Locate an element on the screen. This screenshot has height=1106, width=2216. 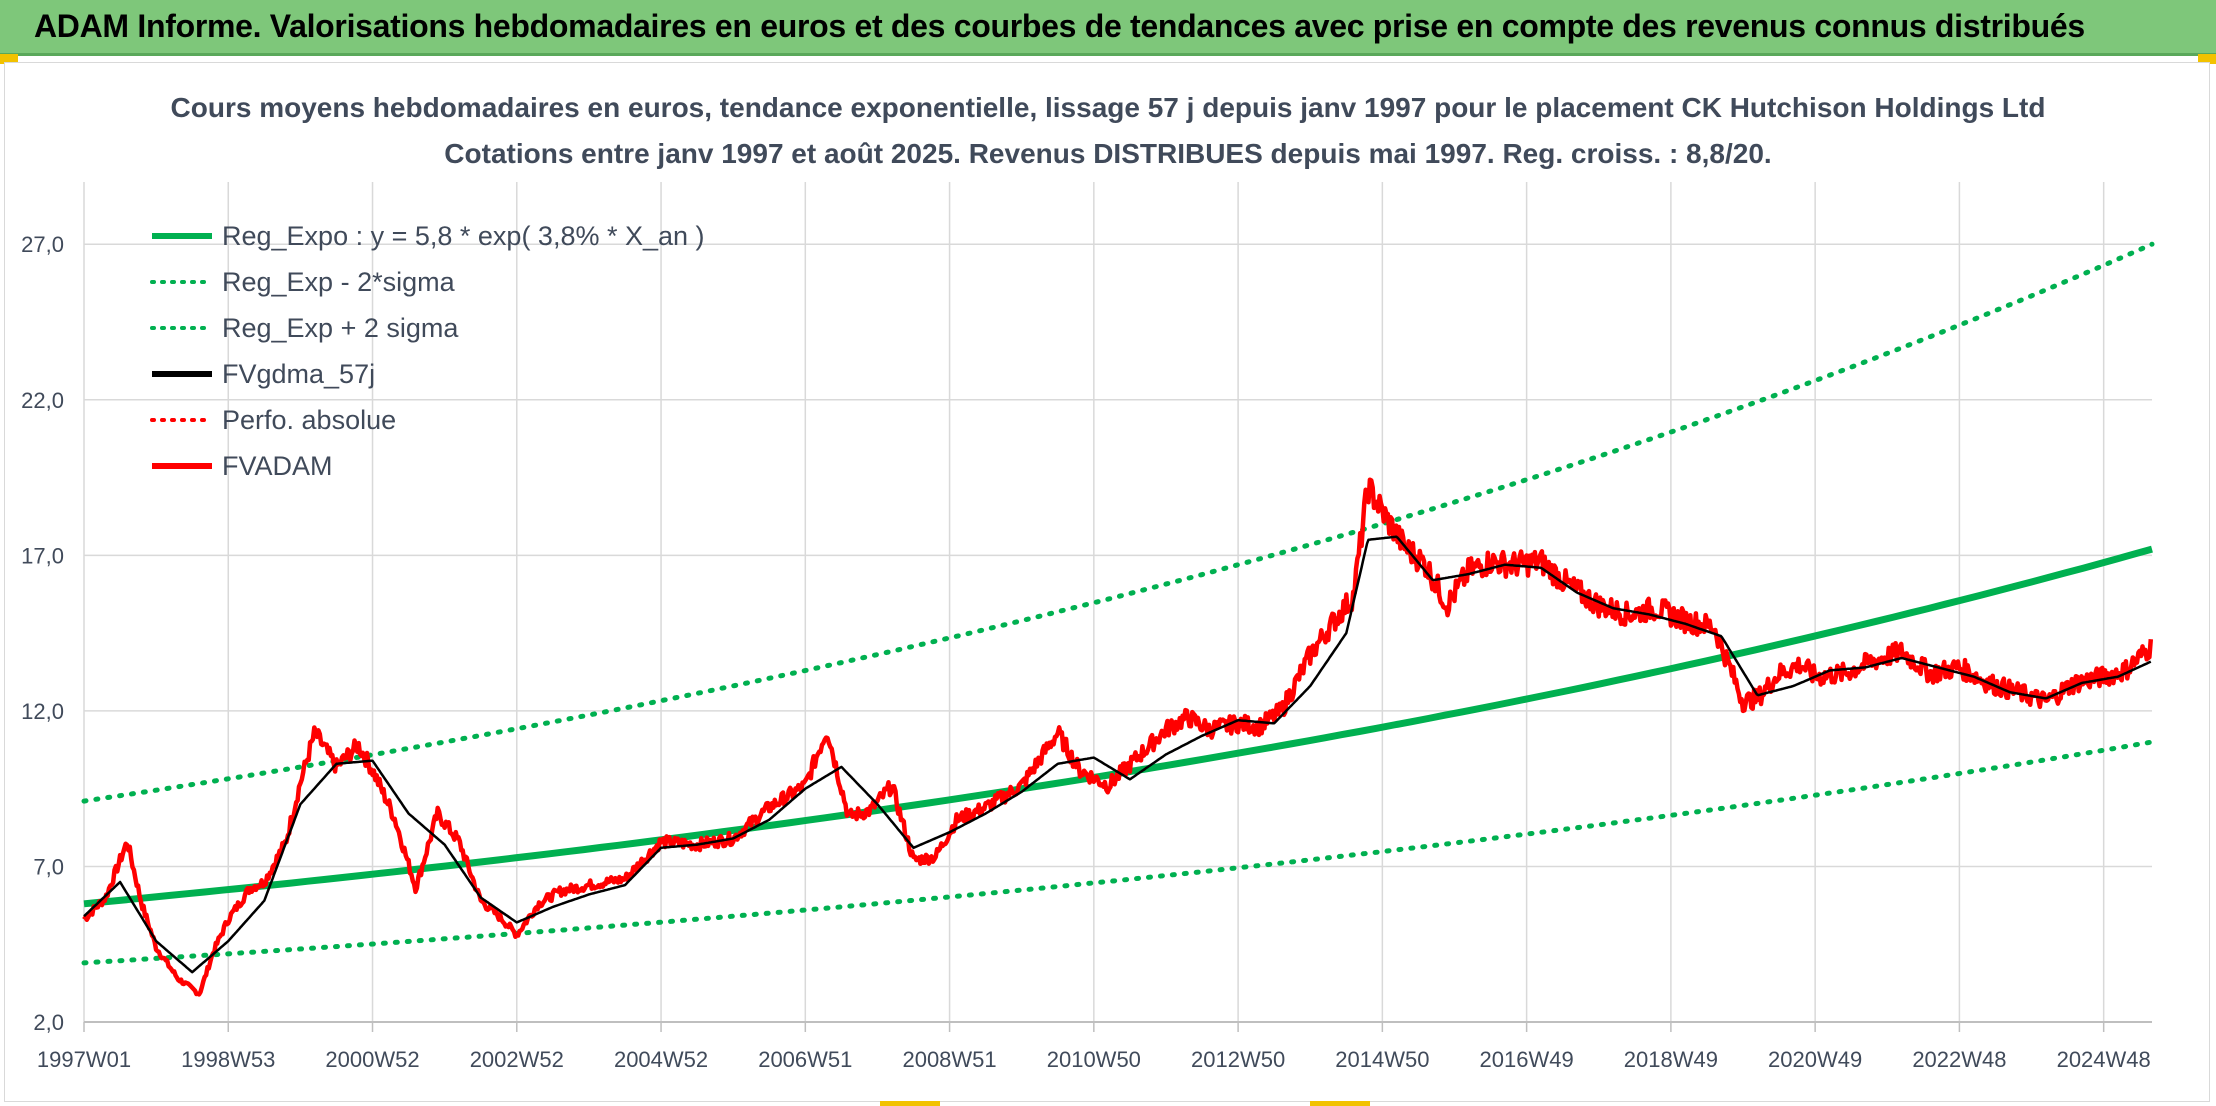
y-tick-label: 12,0 is located at coordinates (42, 711).